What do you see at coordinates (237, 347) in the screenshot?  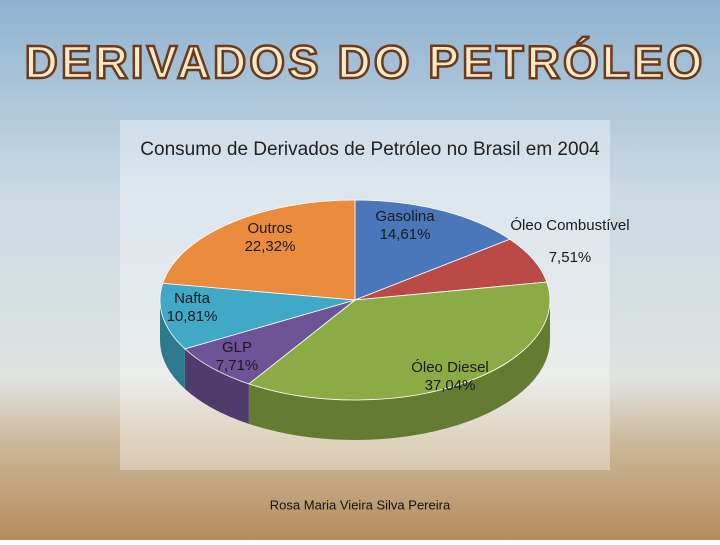 I see `slice-label: GLP` at bounding box center [237, 347].